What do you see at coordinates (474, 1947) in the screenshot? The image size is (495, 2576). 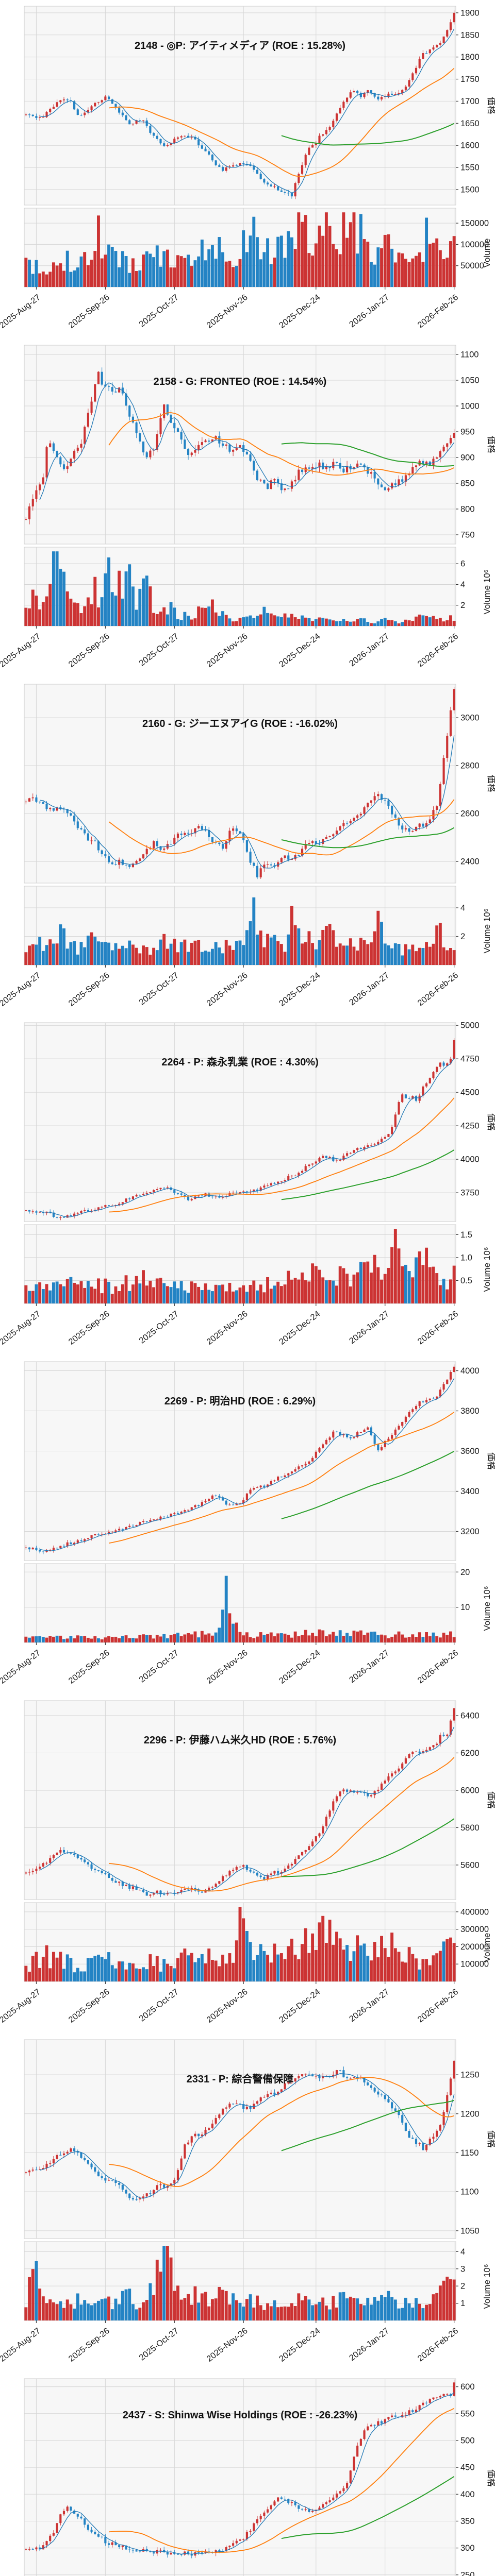 I see `svg-text: 200000` at bounding box center [474, 1947].